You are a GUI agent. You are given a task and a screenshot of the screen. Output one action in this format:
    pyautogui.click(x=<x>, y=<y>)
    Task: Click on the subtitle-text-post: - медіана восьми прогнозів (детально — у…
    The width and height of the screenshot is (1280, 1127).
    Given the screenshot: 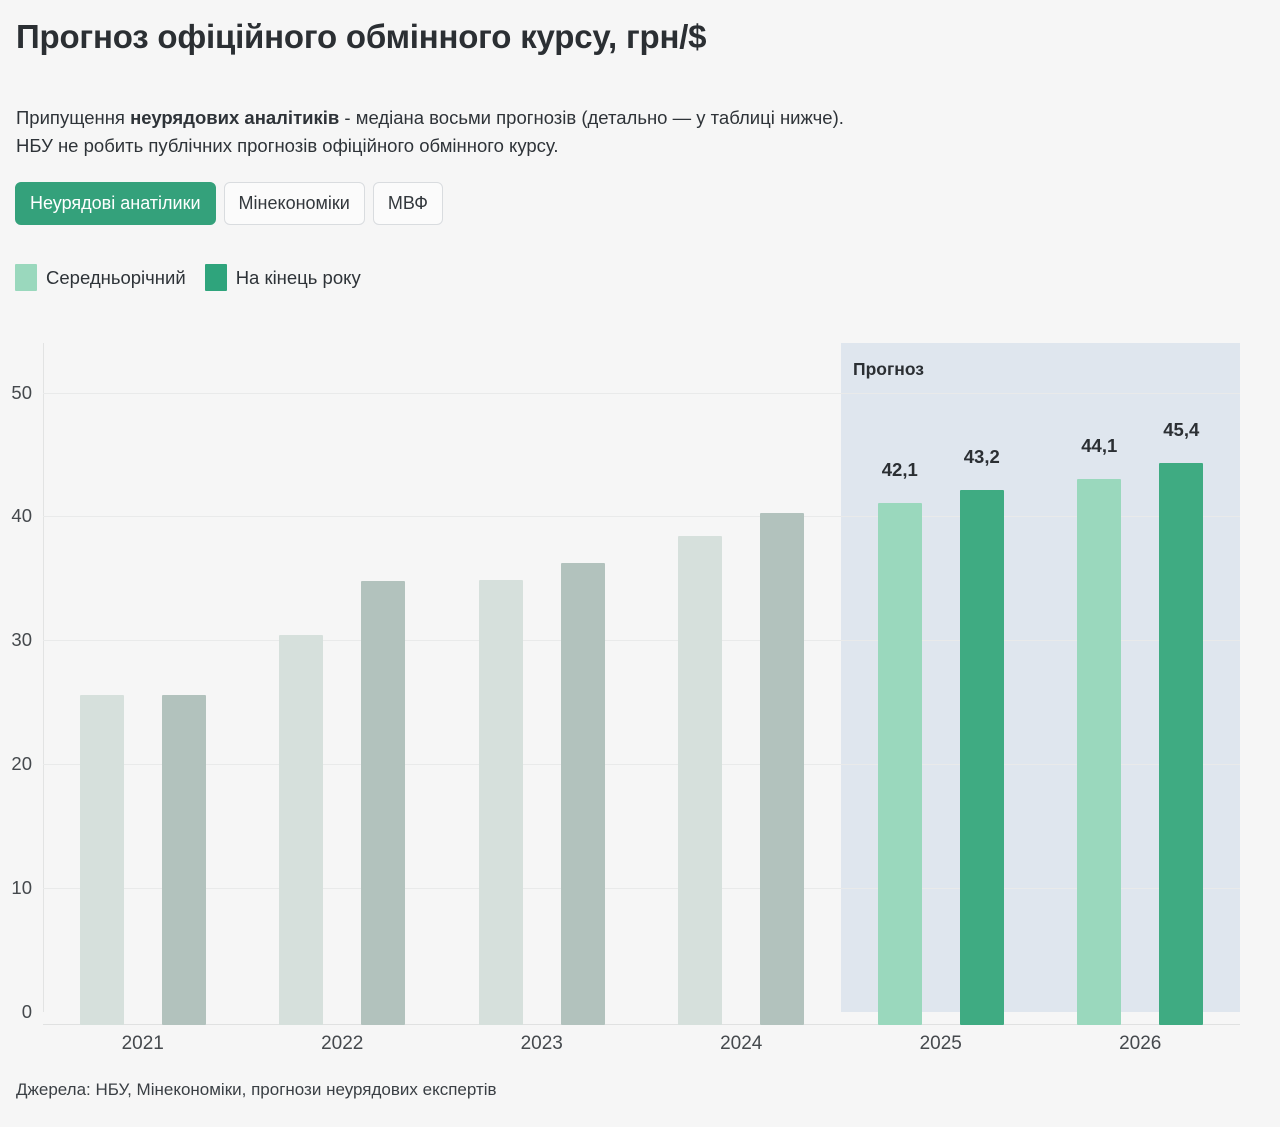 What is the action you would take?
    pyautogui.click(x=591, y=117)
    